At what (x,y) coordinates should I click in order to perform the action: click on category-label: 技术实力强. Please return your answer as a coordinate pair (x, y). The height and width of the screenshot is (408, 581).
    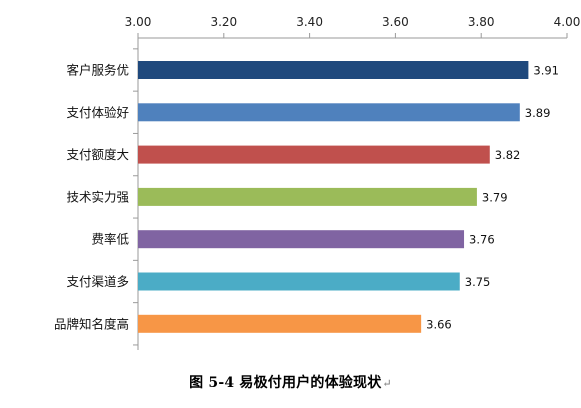
    Looking at the image, I should click on (97, 196).